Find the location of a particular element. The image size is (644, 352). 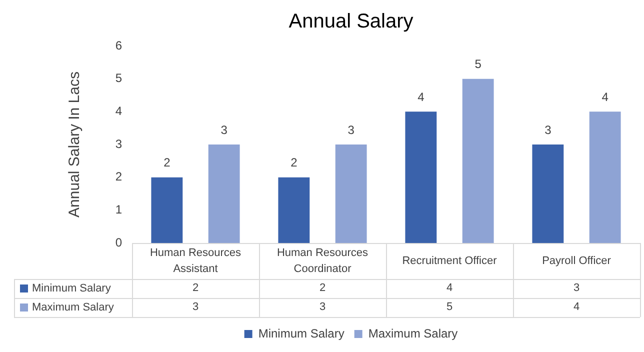

y-tick-label: 4 is located at coordinates (118, 111).